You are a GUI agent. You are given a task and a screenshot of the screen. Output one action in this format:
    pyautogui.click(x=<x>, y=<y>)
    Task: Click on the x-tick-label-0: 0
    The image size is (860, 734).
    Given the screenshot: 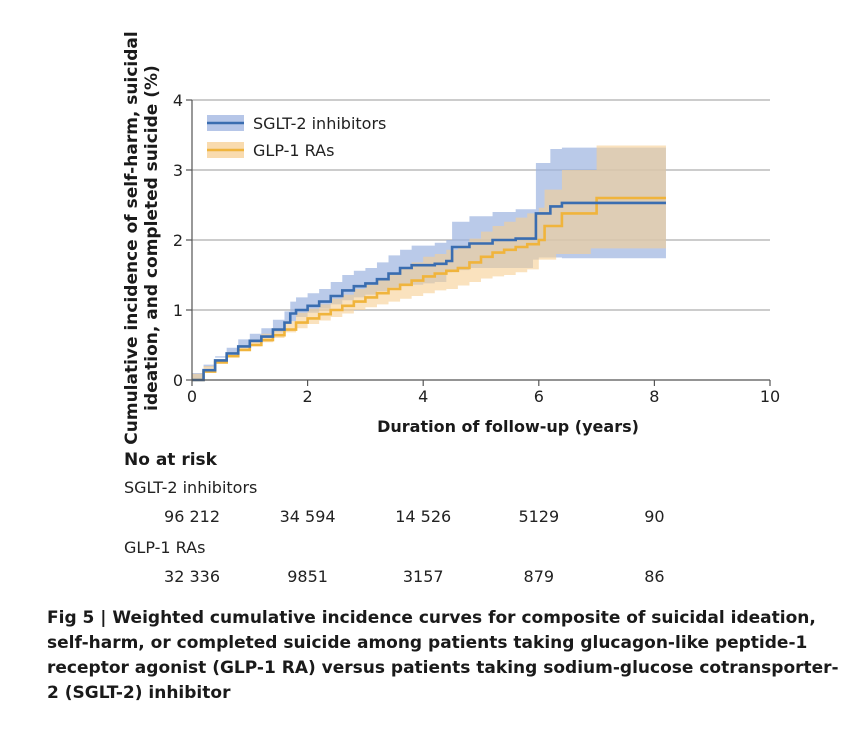 What is the action you would take?
    pyautogui.click(x=192, y=396)
    